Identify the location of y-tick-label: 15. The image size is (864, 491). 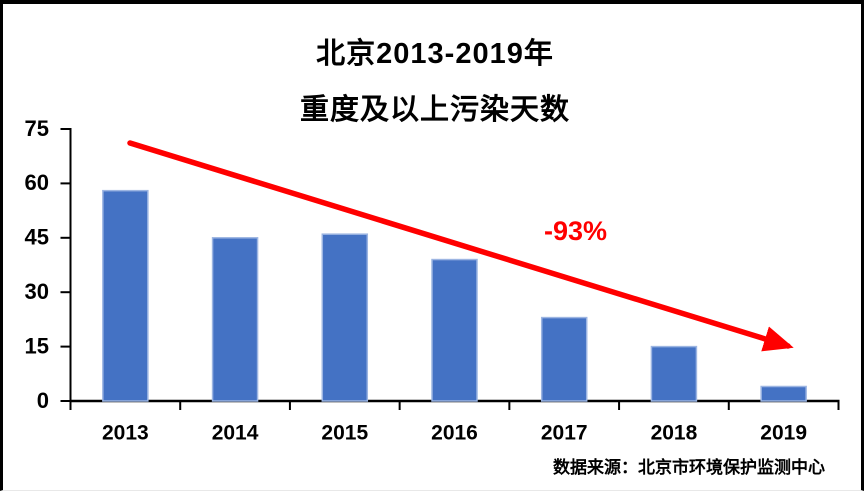
(37, 345).